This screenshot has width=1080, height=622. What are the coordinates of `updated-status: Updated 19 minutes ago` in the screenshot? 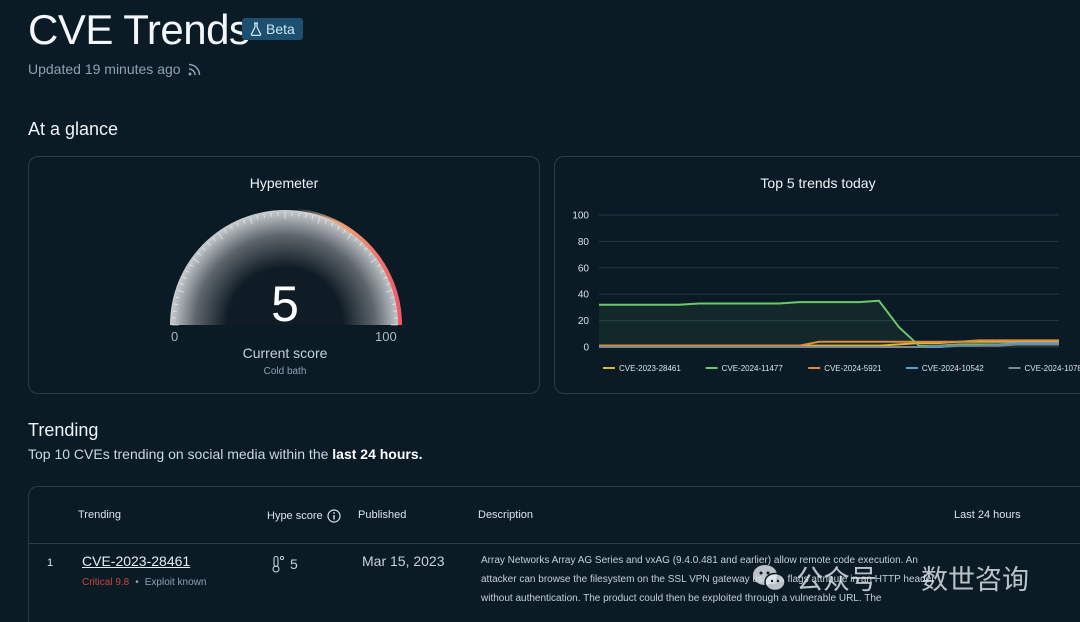 It's located at (114, 69).